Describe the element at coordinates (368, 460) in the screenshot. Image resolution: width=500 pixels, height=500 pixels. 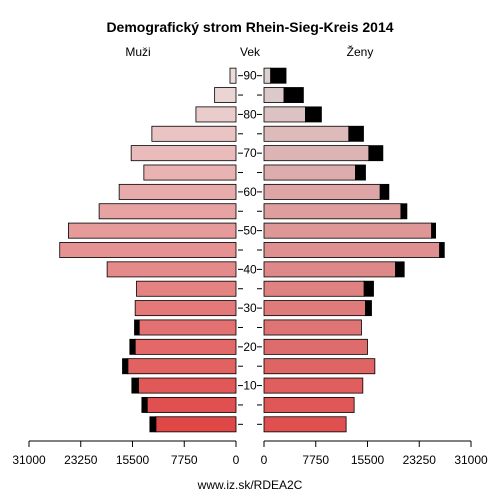
I see `right-x-tick-label: 15500` at that location.